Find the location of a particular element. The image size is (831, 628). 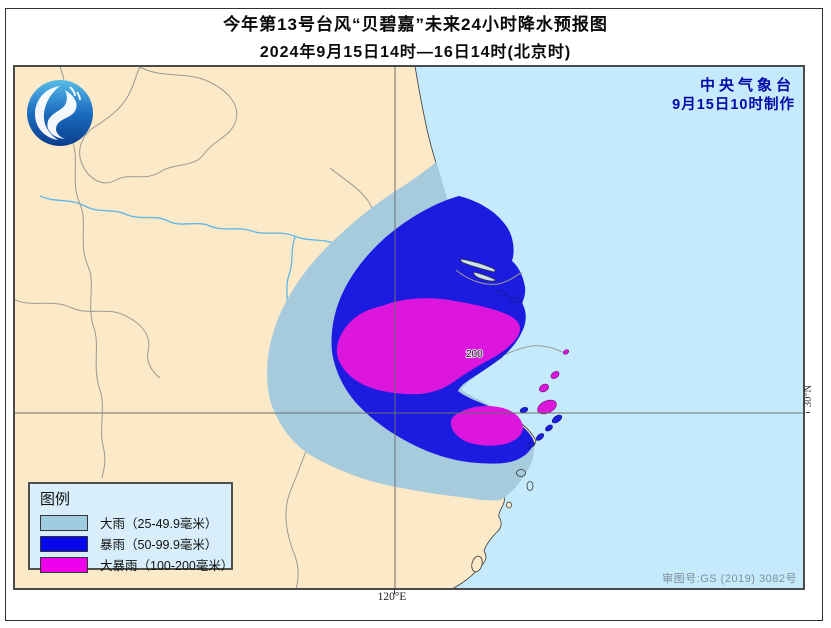

credit-block: 中央气象台 9月15日10时制作 is located at coordinates (733, 96).